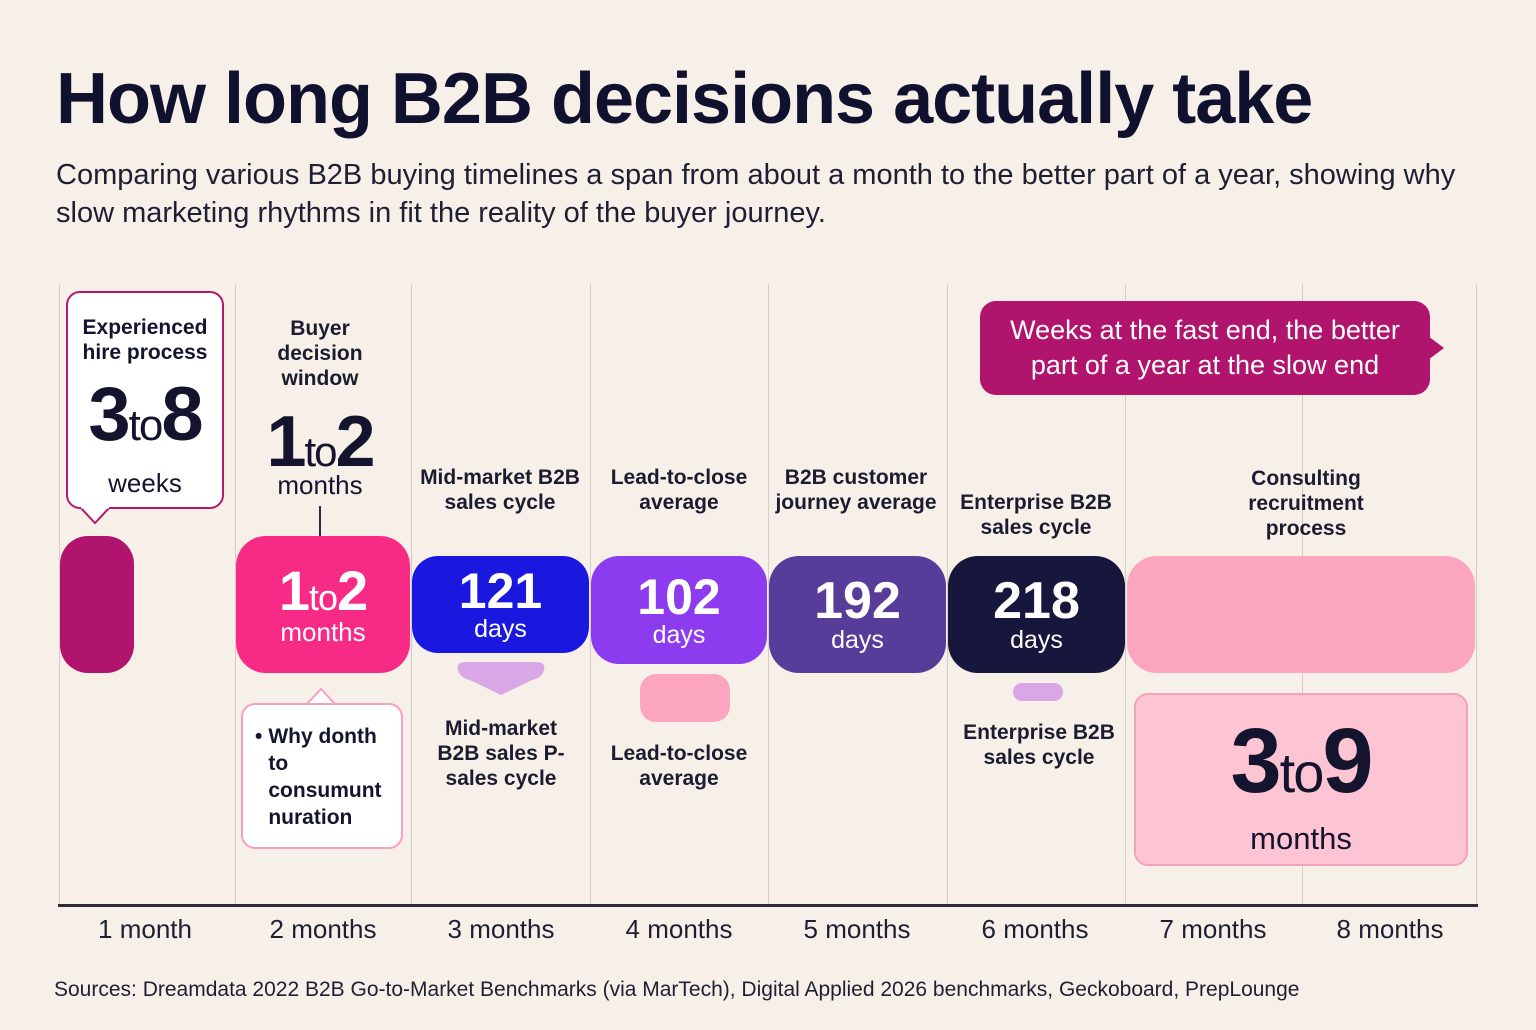  What do you see at coordinates (97, 604) in the screenshot?
I see `bar-experienced-hire` at bounding box center [97, 604].